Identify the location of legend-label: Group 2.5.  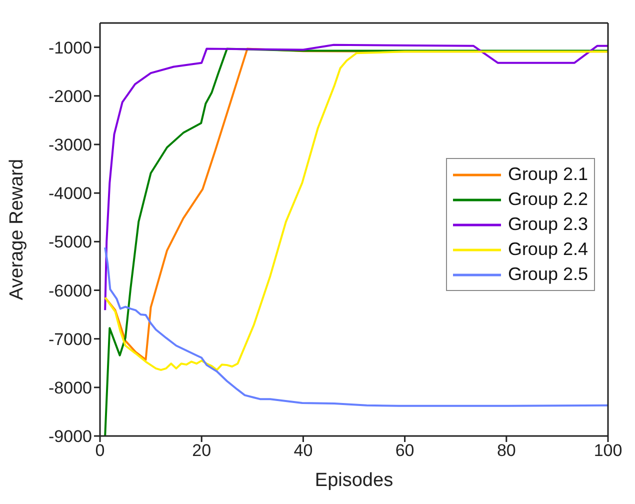
(548, 274).